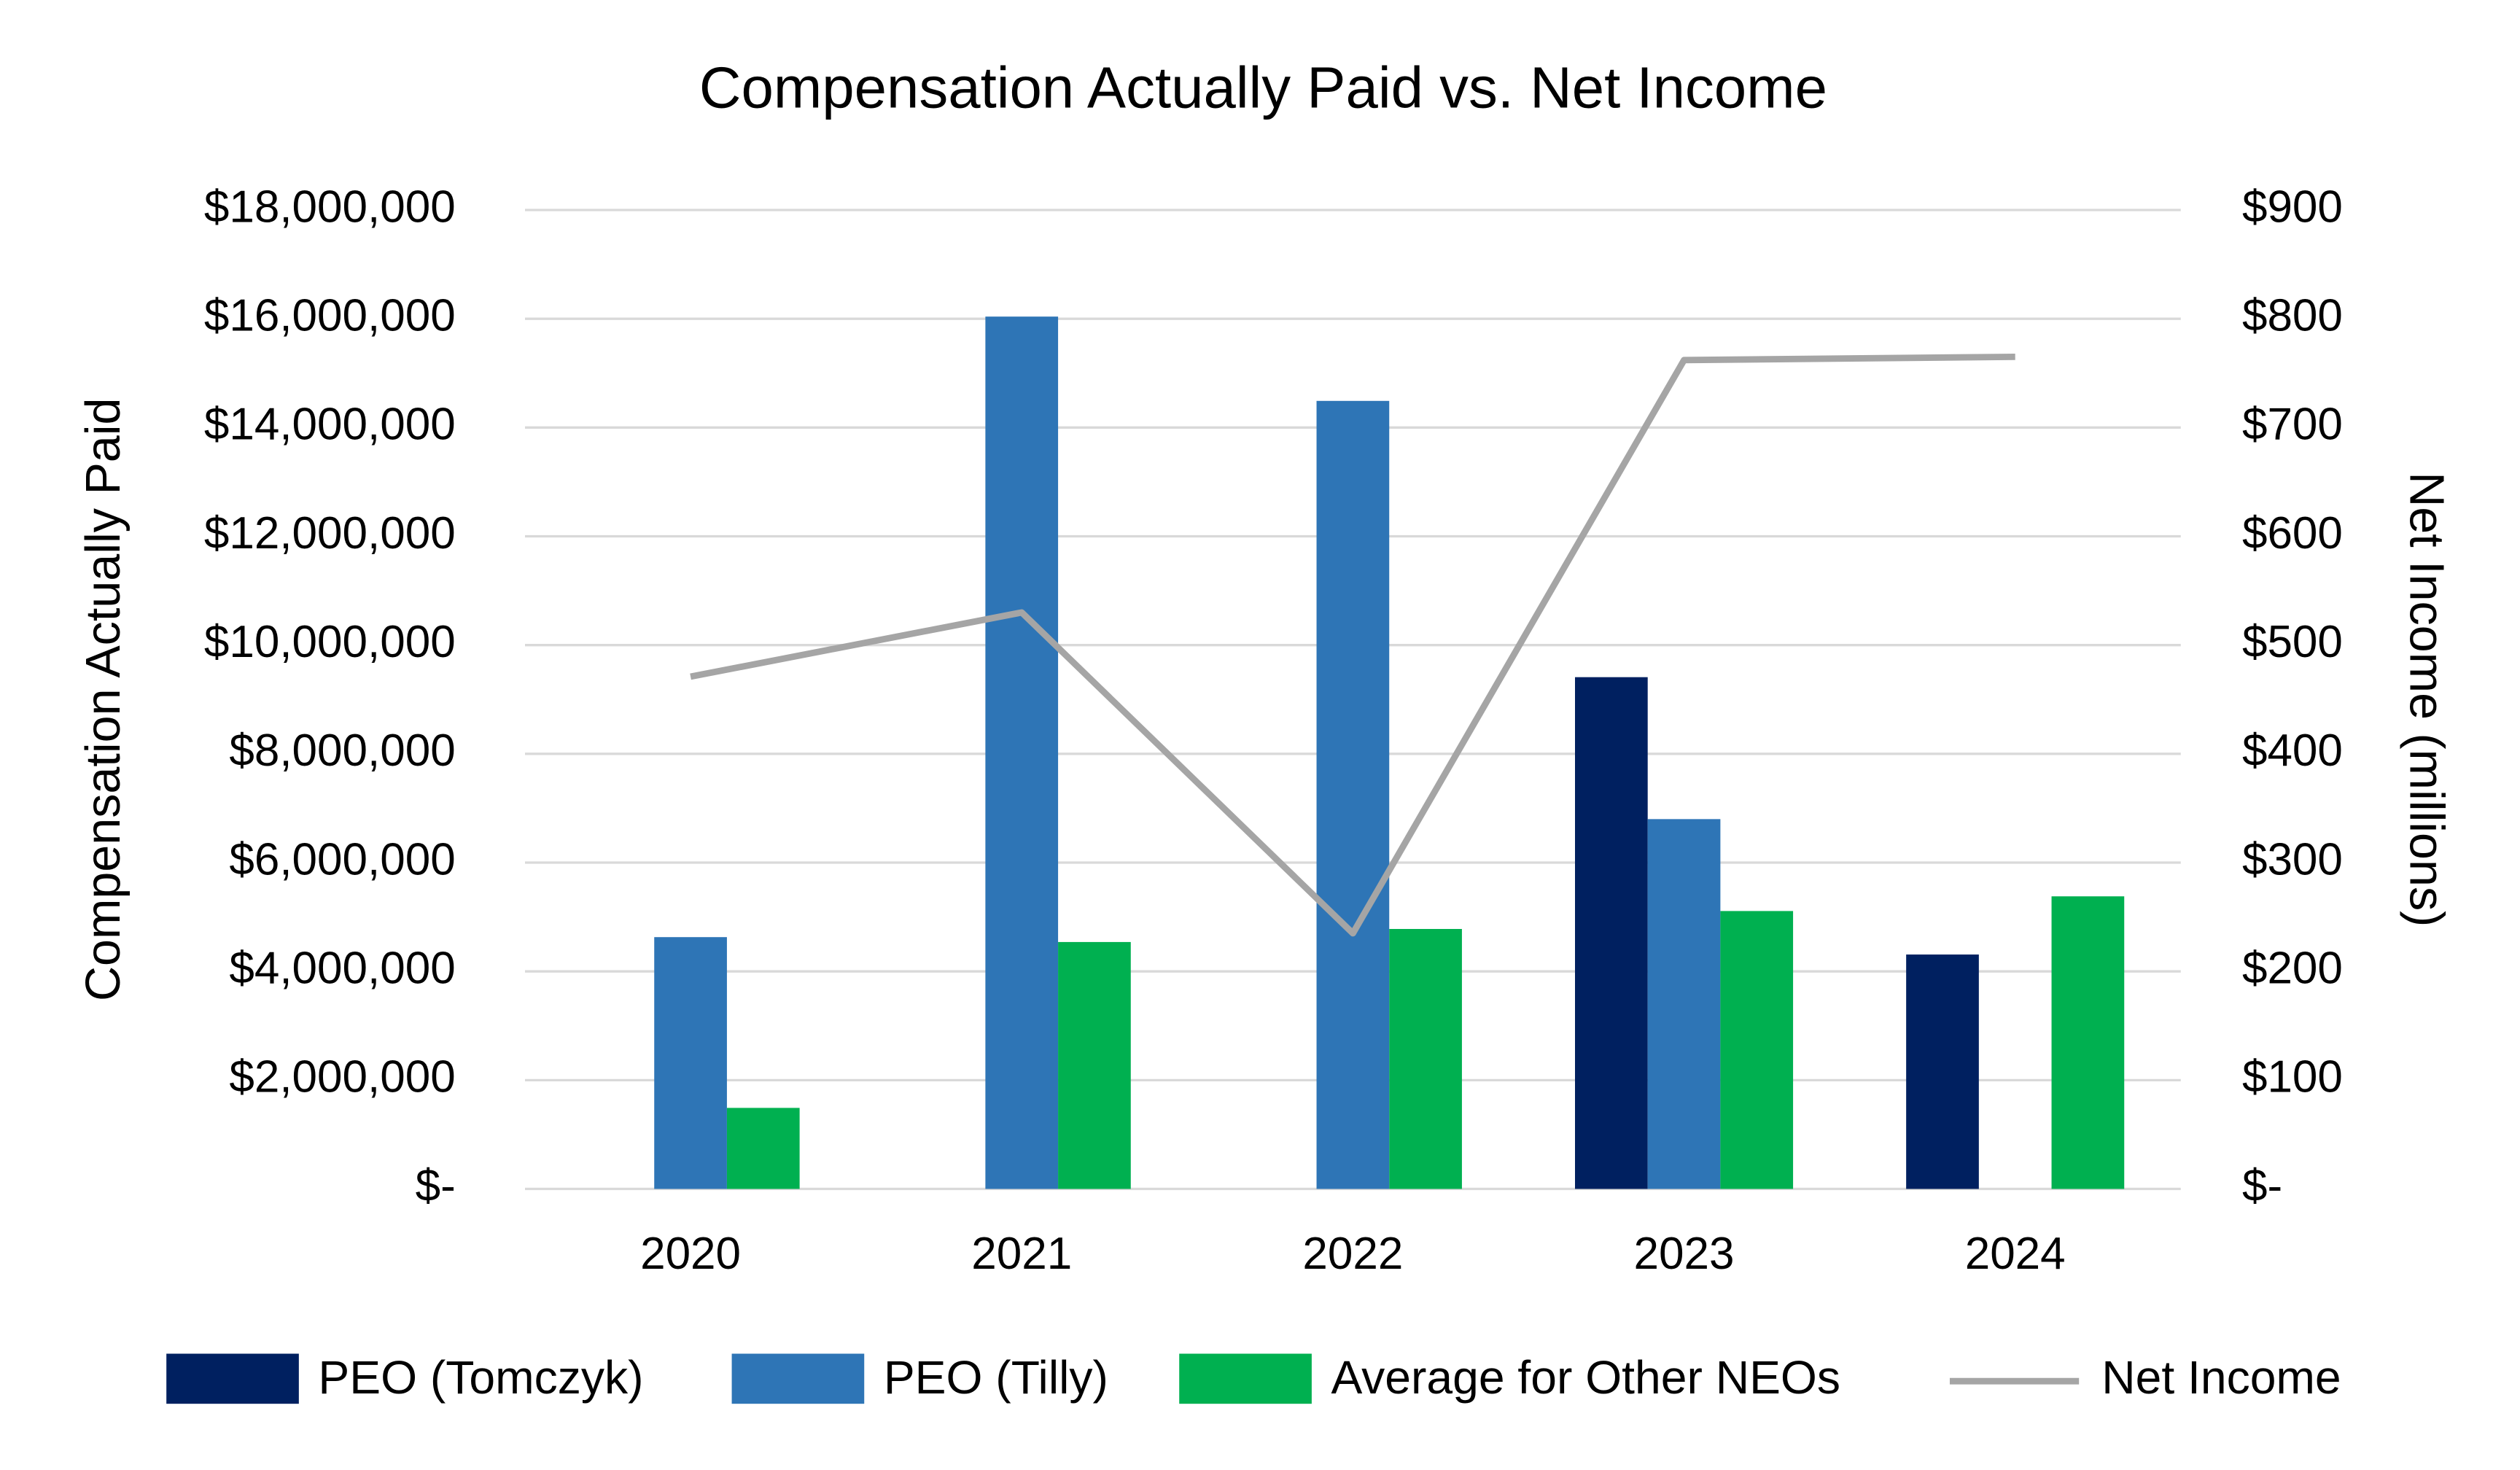 Image resolution: width=2520 pixels, height=1470 pixels. I want to click on legend-label: Average for Other NEOs, so click(1585, 1377).